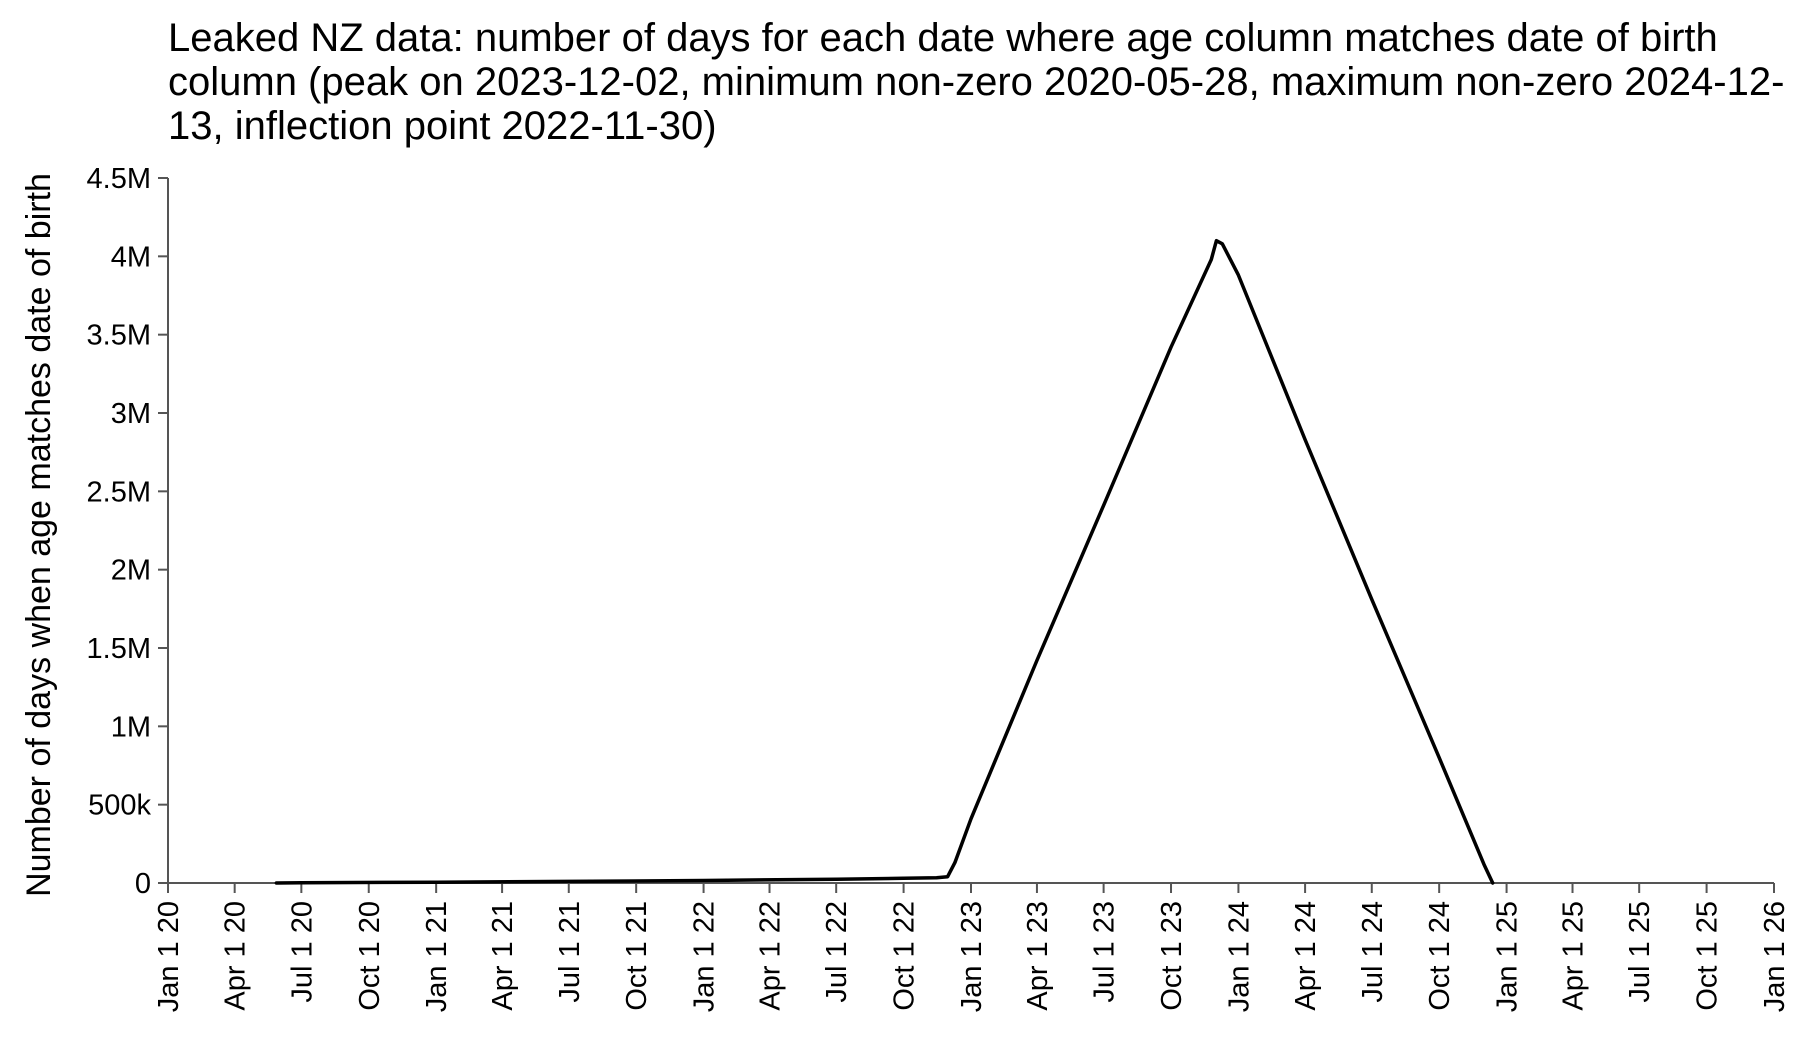  I want to click on x-tick-label: Jul 1 25, so click(1640, 952).